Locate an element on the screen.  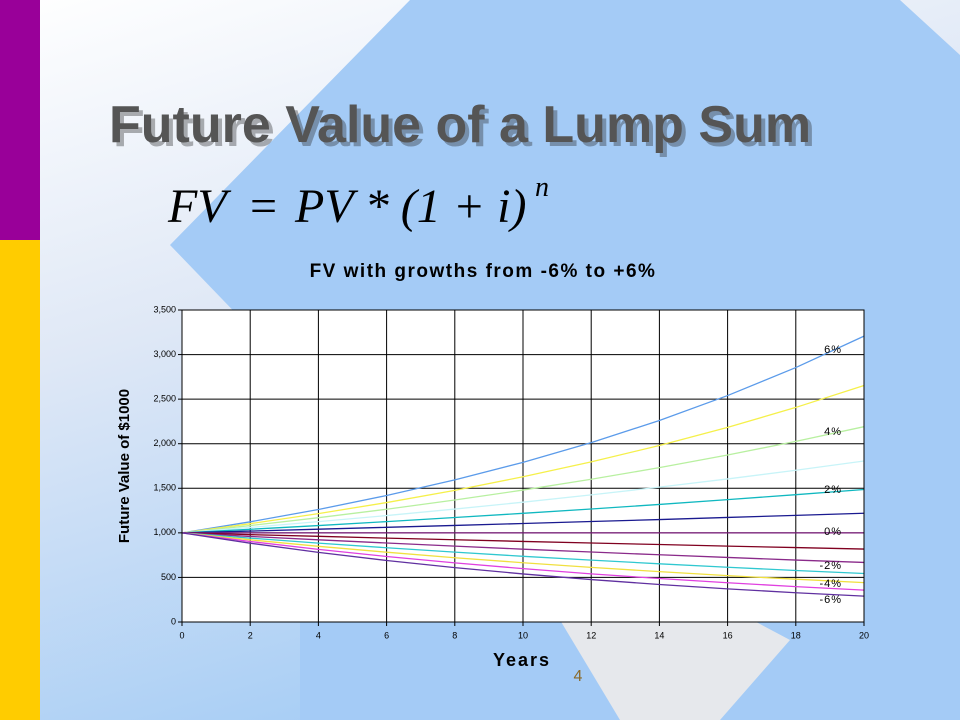
x-tick-label: 8 is located at coordinates (454, 635).